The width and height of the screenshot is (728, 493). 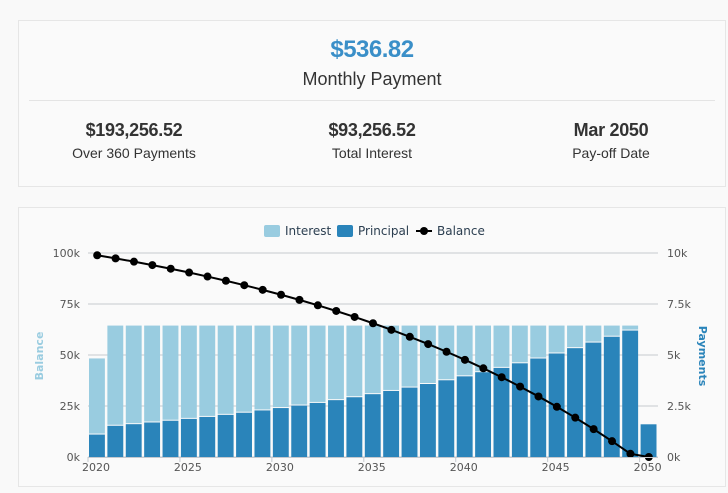 I want to click on bar-interest-2032, so click(x=317, y=363).